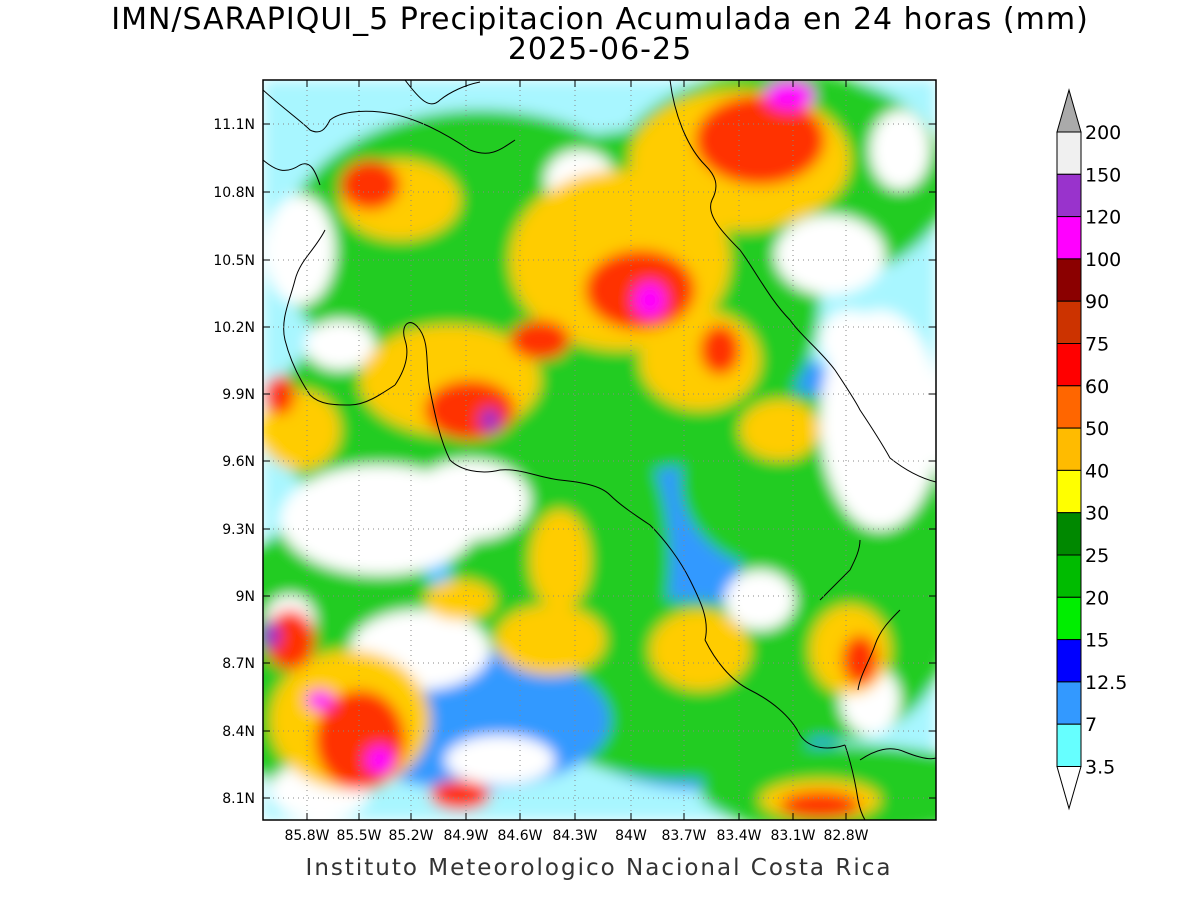 This screenshot has width=1200, height=900. I want to click on colorbar-level-label: 25, so click(1097, 556).